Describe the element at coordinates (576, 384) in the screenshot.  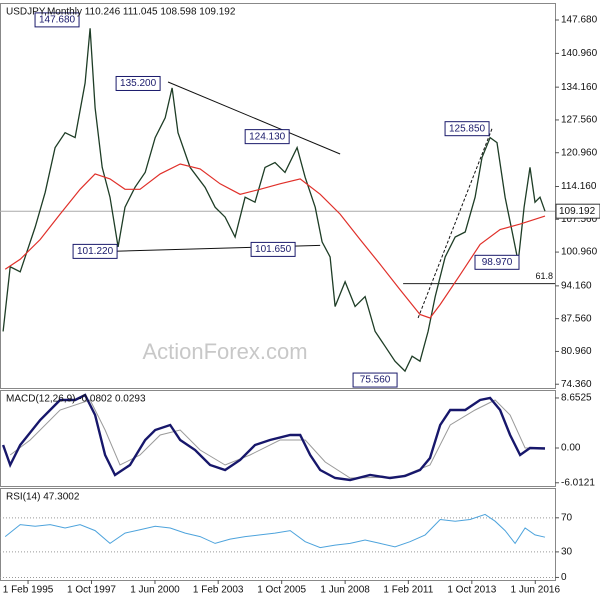
I see `y-tick-label: 74.360` at that location.